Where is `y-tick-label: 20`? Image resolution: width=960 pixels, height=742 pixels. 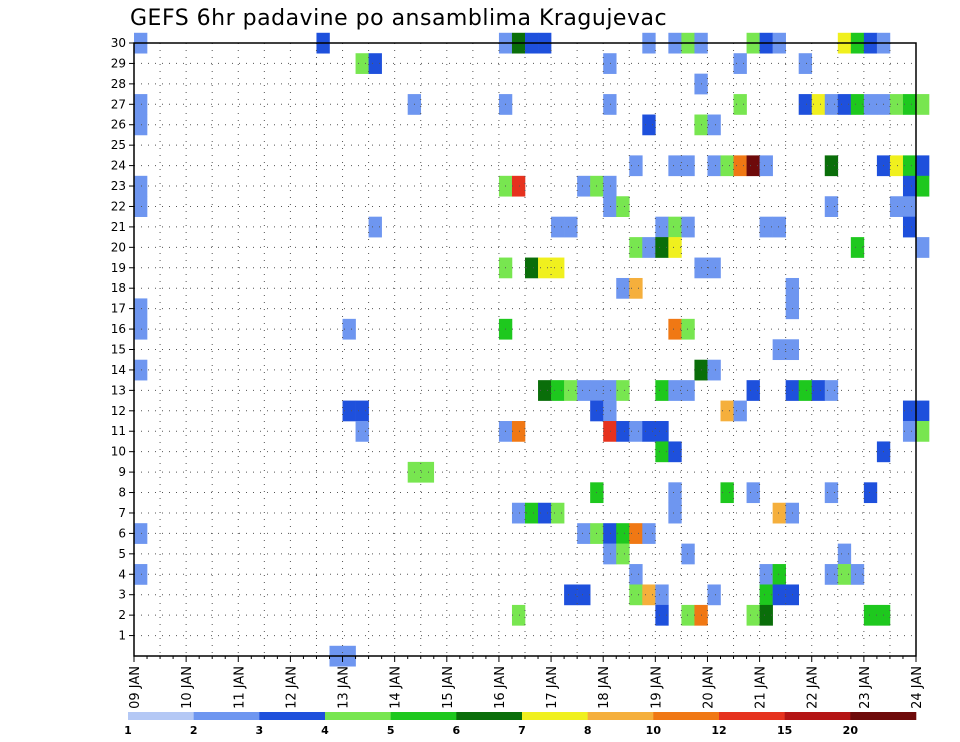
y-tick-label: 20 is located at coordinates (118, 247).